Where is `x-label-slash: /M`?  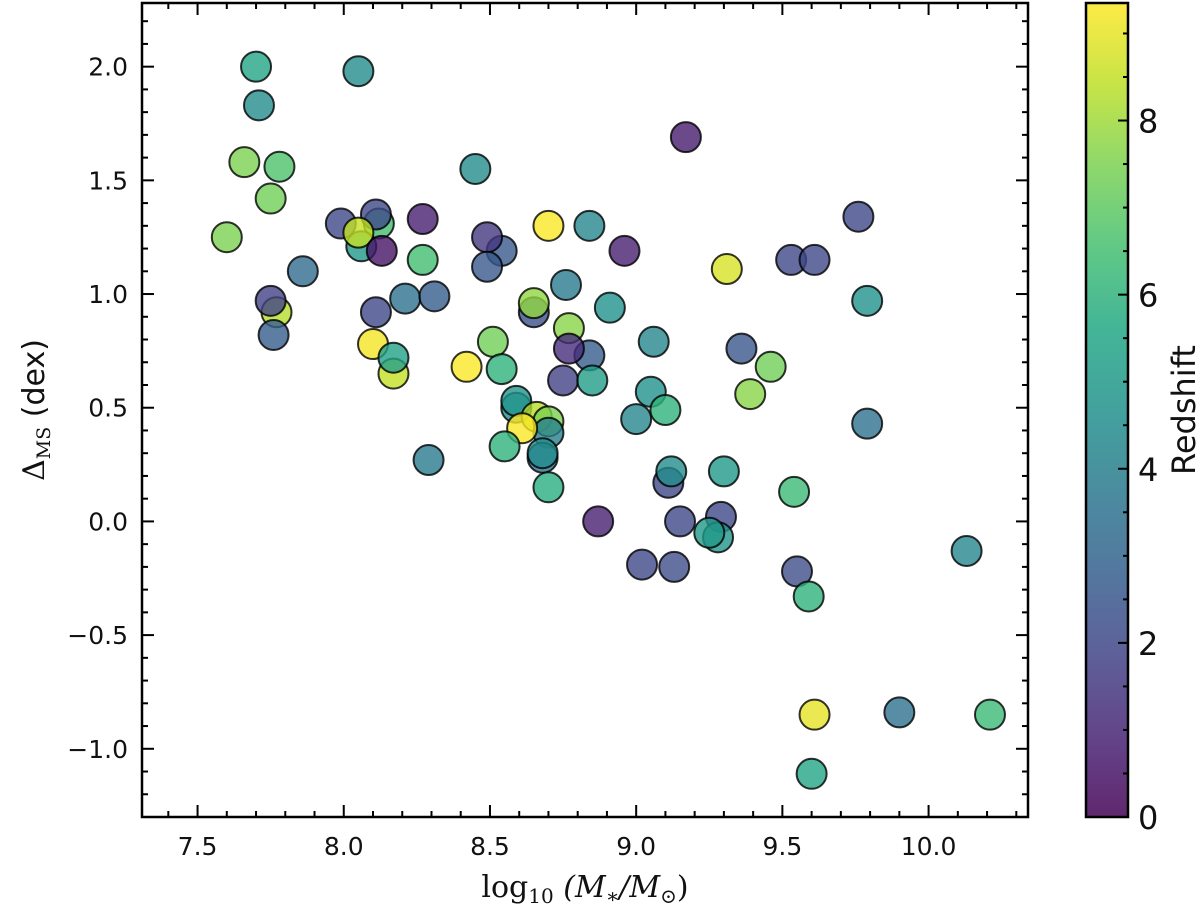 x-label-slash: /M is located at coordinates (638, 887).